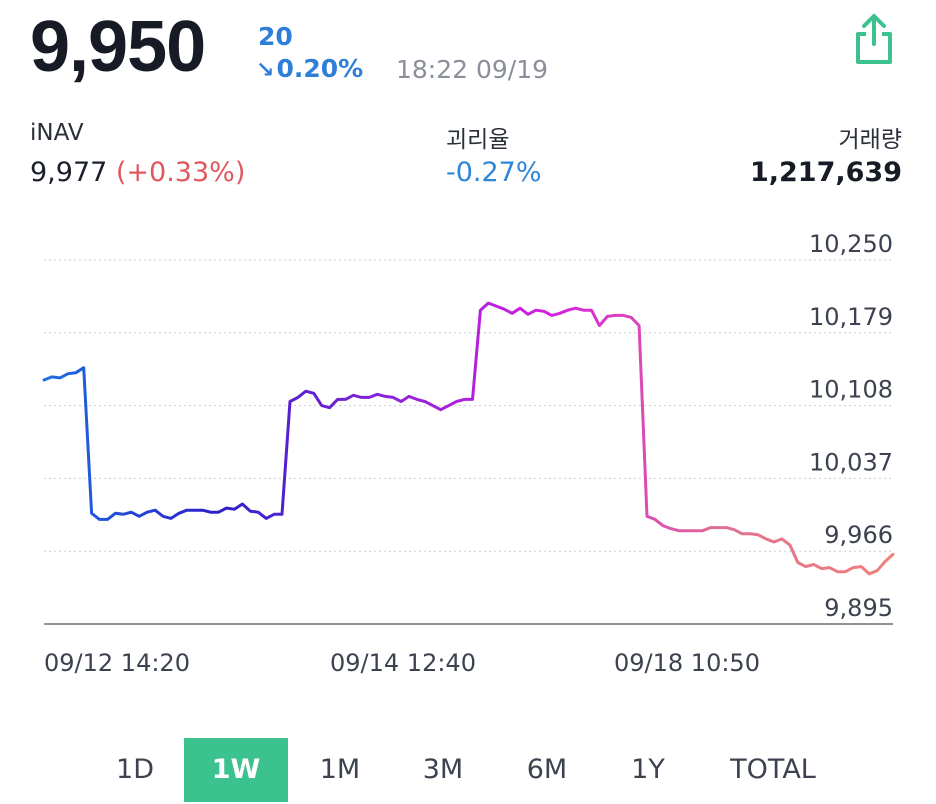 Image resolution: width=936 pixels, height=804 pixels. Describe the element at coordinates (547, 769) in the screenshot. I see `period-tab-6m: 6M` at that location.